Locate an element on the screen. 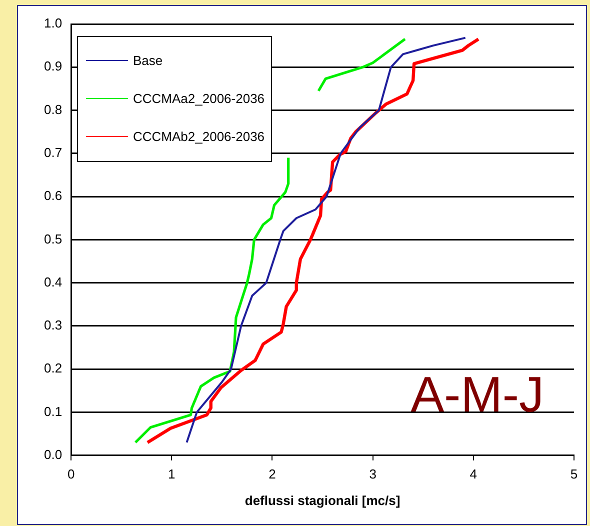 The image size is (590, 526). legend-label: CCCMAb2_2006-2036 is located at coordinates (199, 136).